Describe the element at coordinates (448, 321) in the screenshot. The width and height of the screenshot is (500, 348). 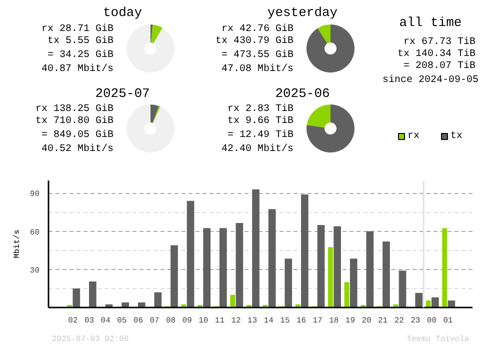
I see `x-tick-label: 01` at that location.